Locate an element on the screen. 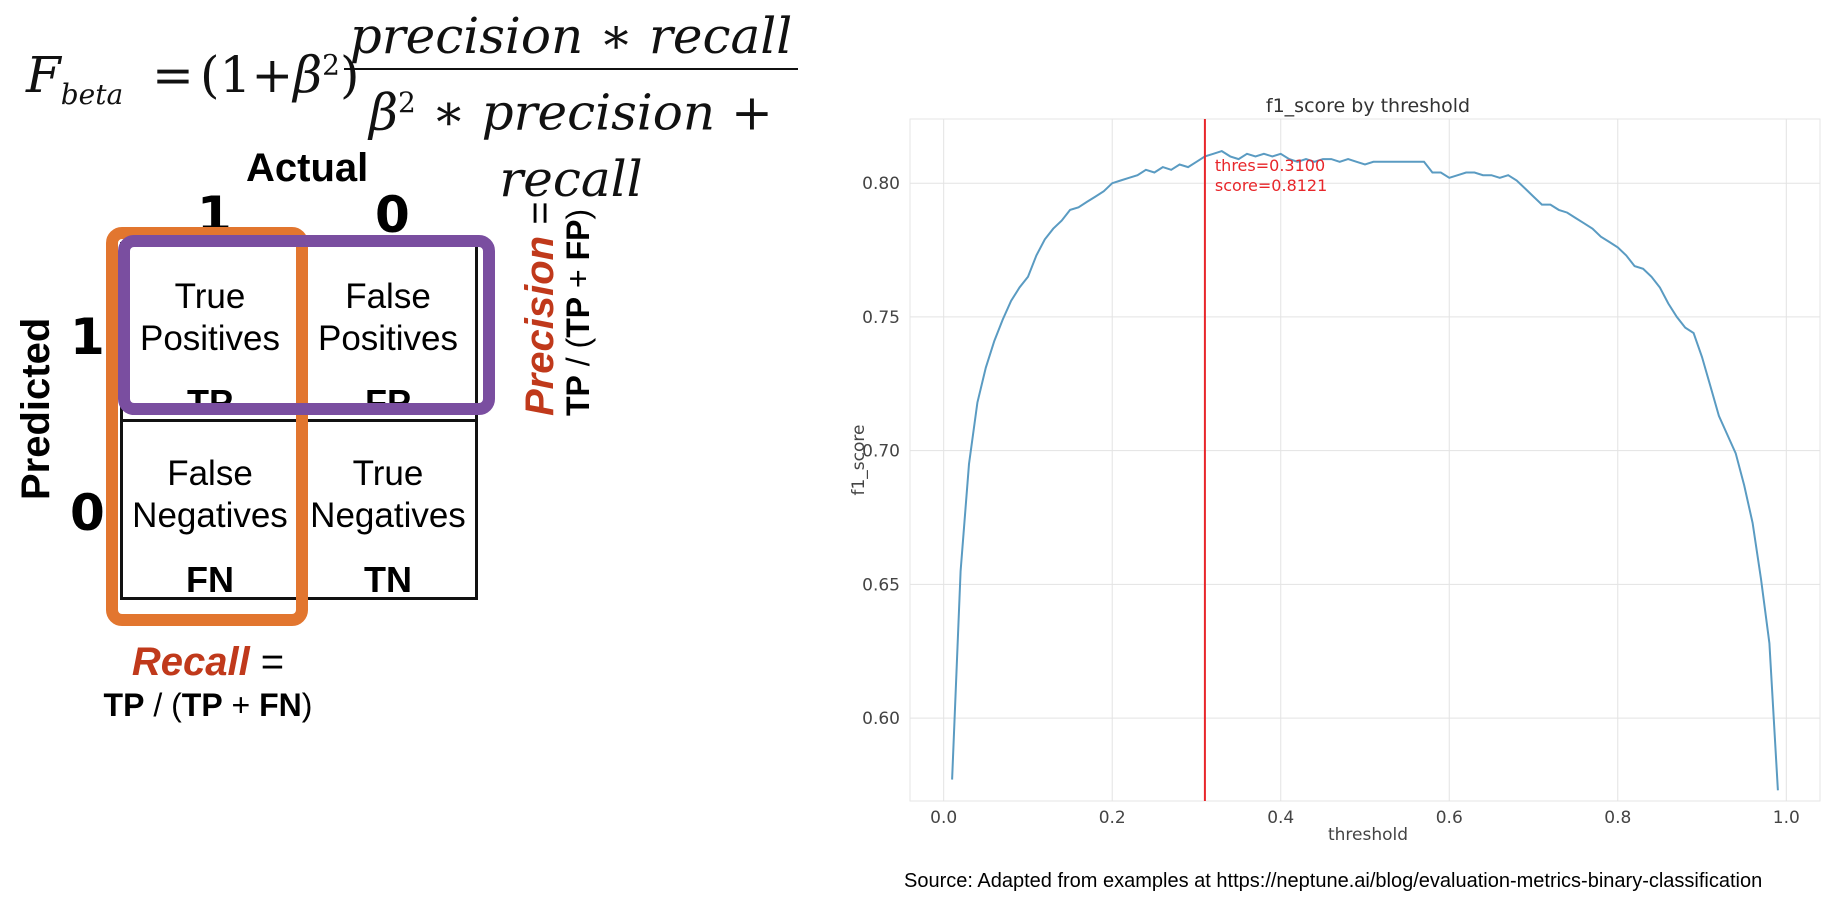  x-tick-label: 0.6 is located at coordinates (1449, 818).